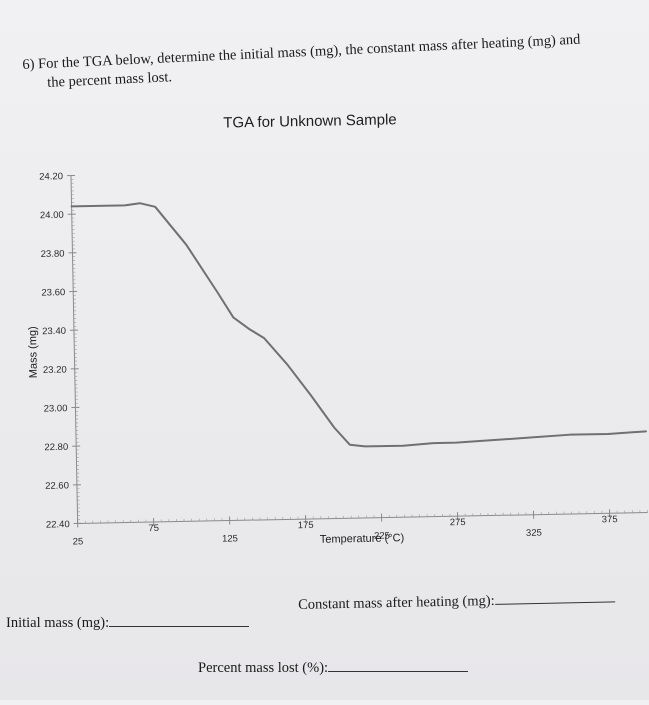  Describe the element at coordinates (610, 519) in the screenshot. I see `x-tick-label: 375` at that location.